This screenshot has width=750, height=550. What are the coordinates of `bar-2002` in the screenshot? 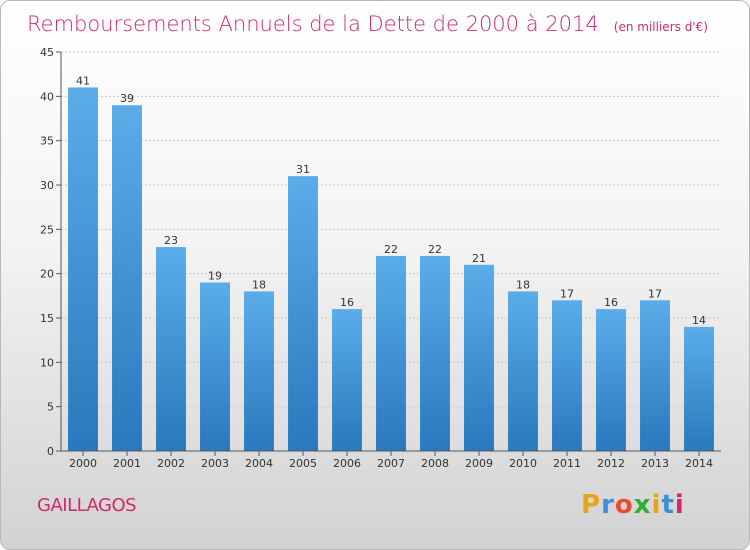 It's located at (171, 349).